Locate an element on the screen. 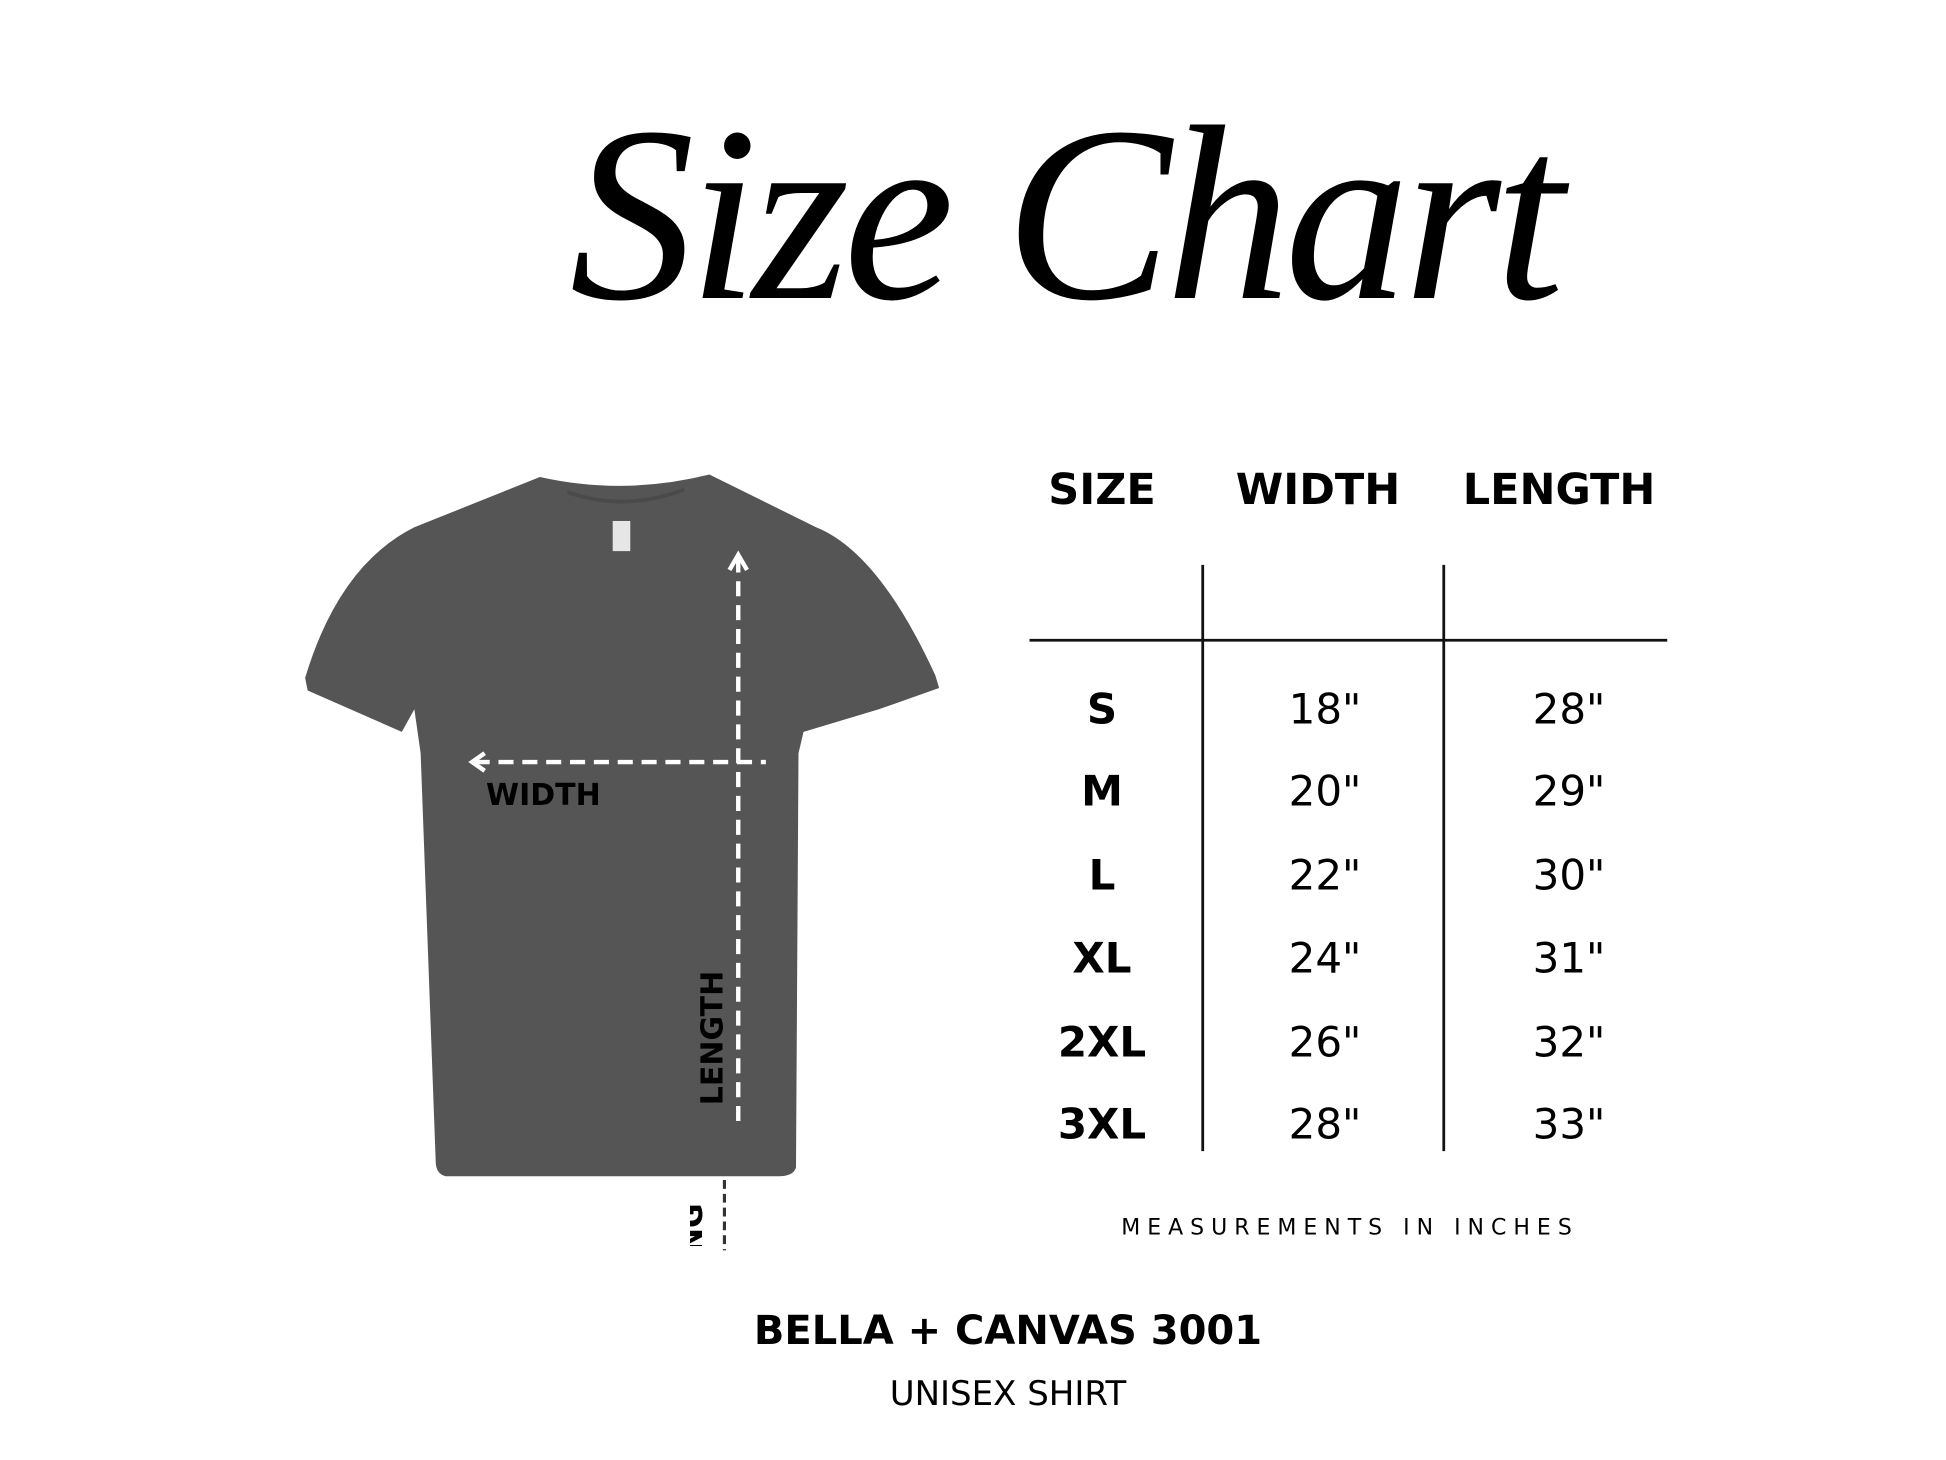 This screenshot has height=1460, width=1946. length-label: LENGTH is located at coordinates (713, 1038).